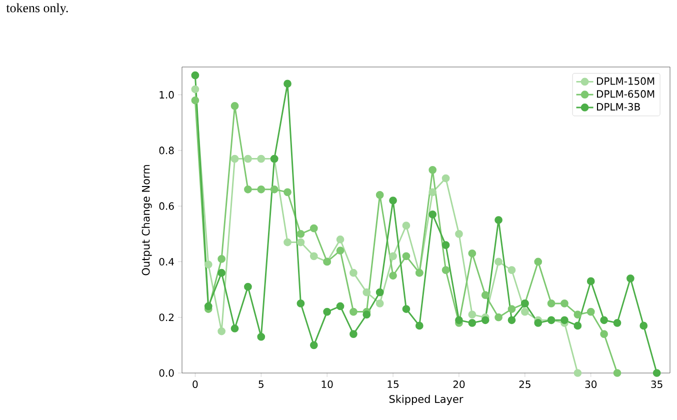 This screenshot has height=420, width=677. Describe the element at coordinates (166, 262) in the screenshot. I see `y-tick-label: 0.4` at that location.